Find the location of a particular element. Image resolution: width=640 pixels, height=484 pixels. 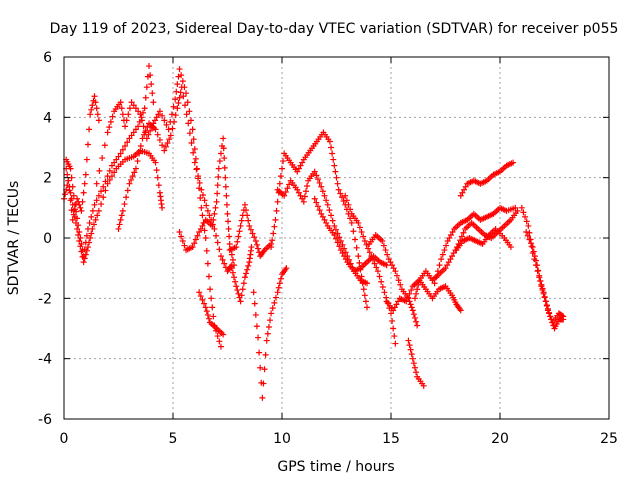

series-sat-h is located at coordinates (250, 230).